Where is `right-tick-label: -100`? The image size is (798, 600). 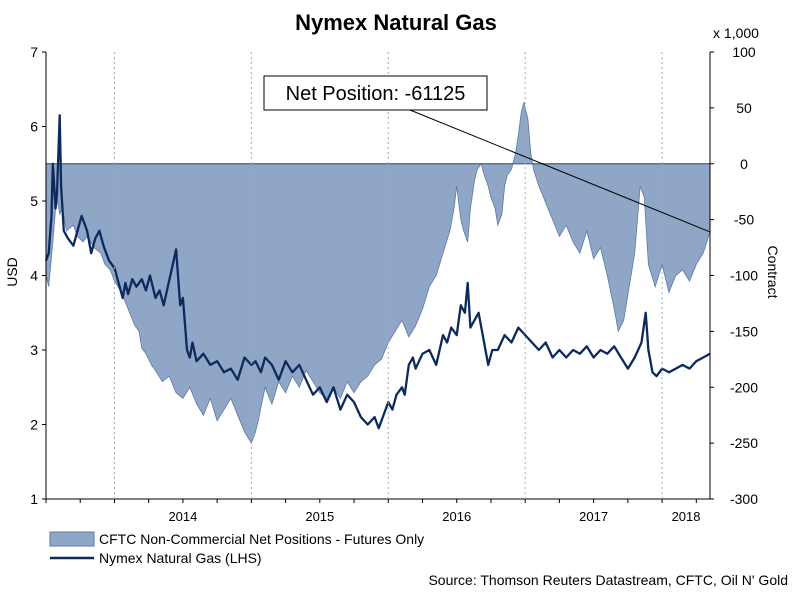
right-tick-label: -100 is located at coordinates (744, 276).